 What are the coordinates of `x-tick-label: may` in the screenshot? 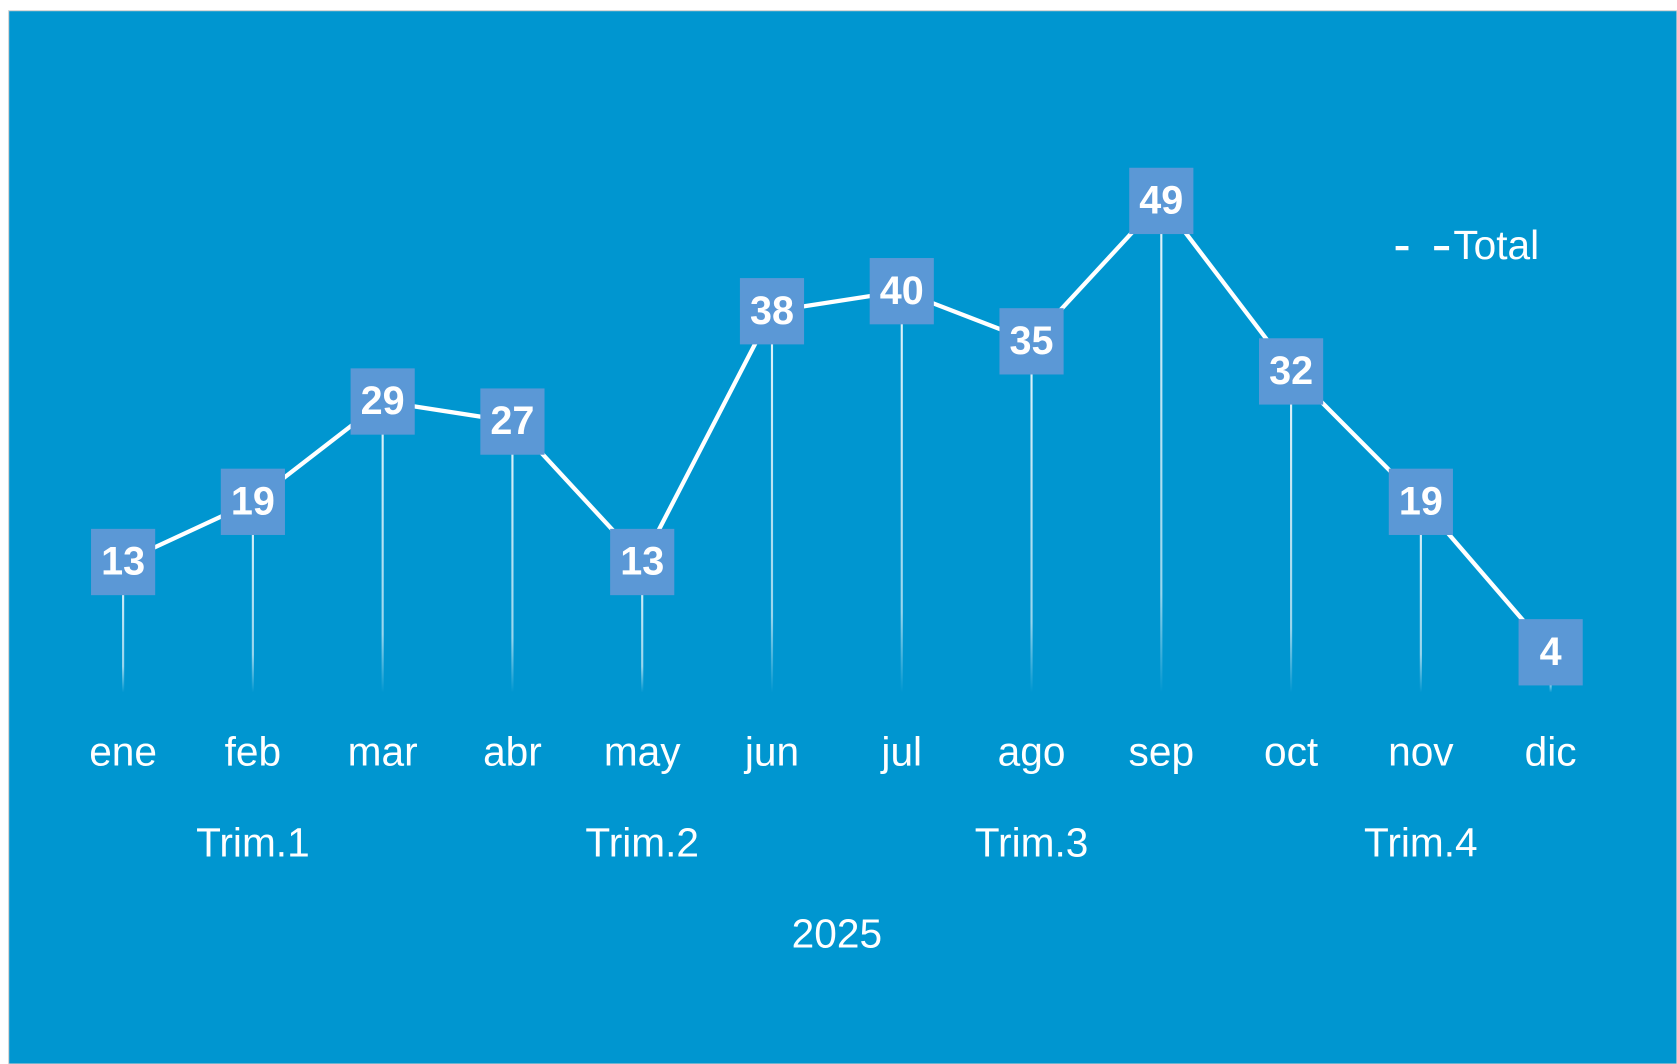 It's located at (642, 752).